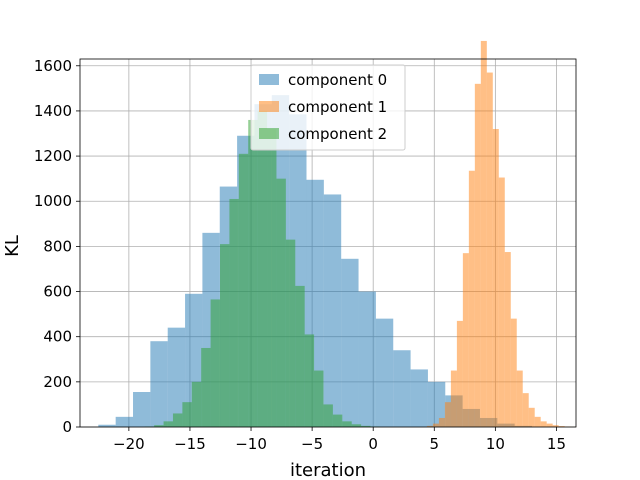  Describe the element at coordinates (373, 444) in the screenshot. I see `x-tick-label: 0` at that location.